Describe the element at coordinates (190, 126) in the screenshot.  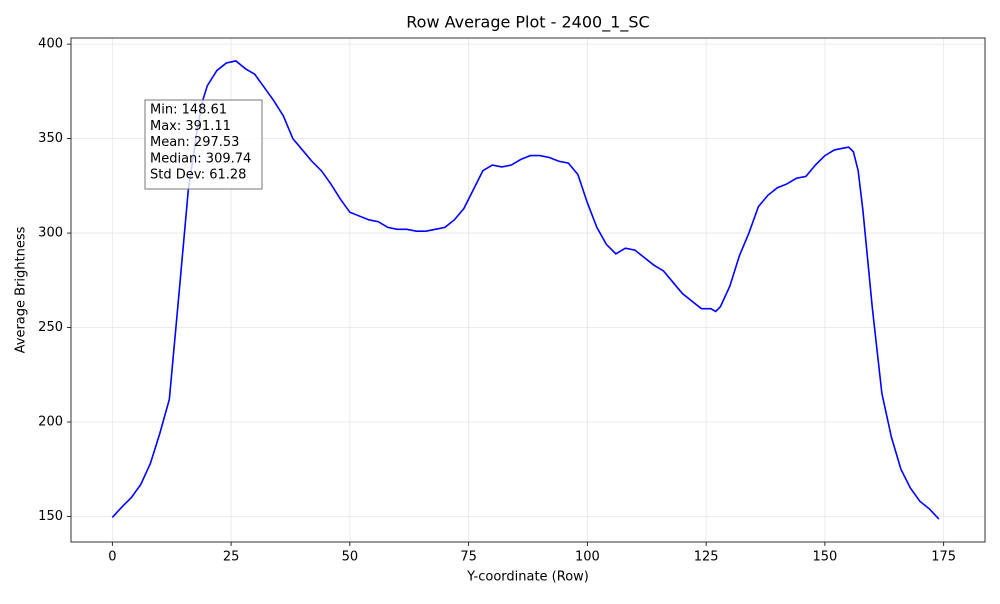
I see `stats-line: Max: 391.11` at that location.